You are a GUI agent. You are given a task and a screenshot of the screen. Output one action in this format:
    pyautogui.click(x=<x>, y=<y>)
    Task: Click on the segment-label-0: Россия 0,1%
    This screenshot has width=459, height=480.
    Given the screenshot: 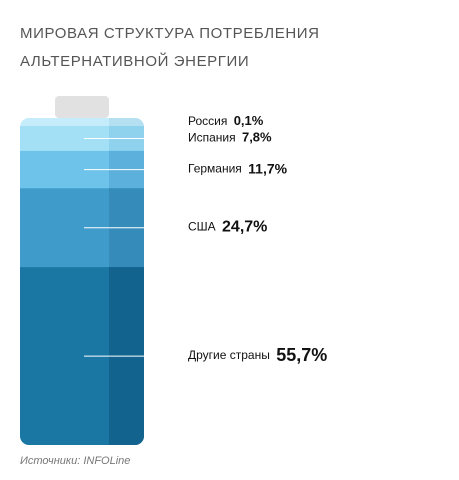 What is the action you would take?
    pyautogui.click(x=226, y=120)
    